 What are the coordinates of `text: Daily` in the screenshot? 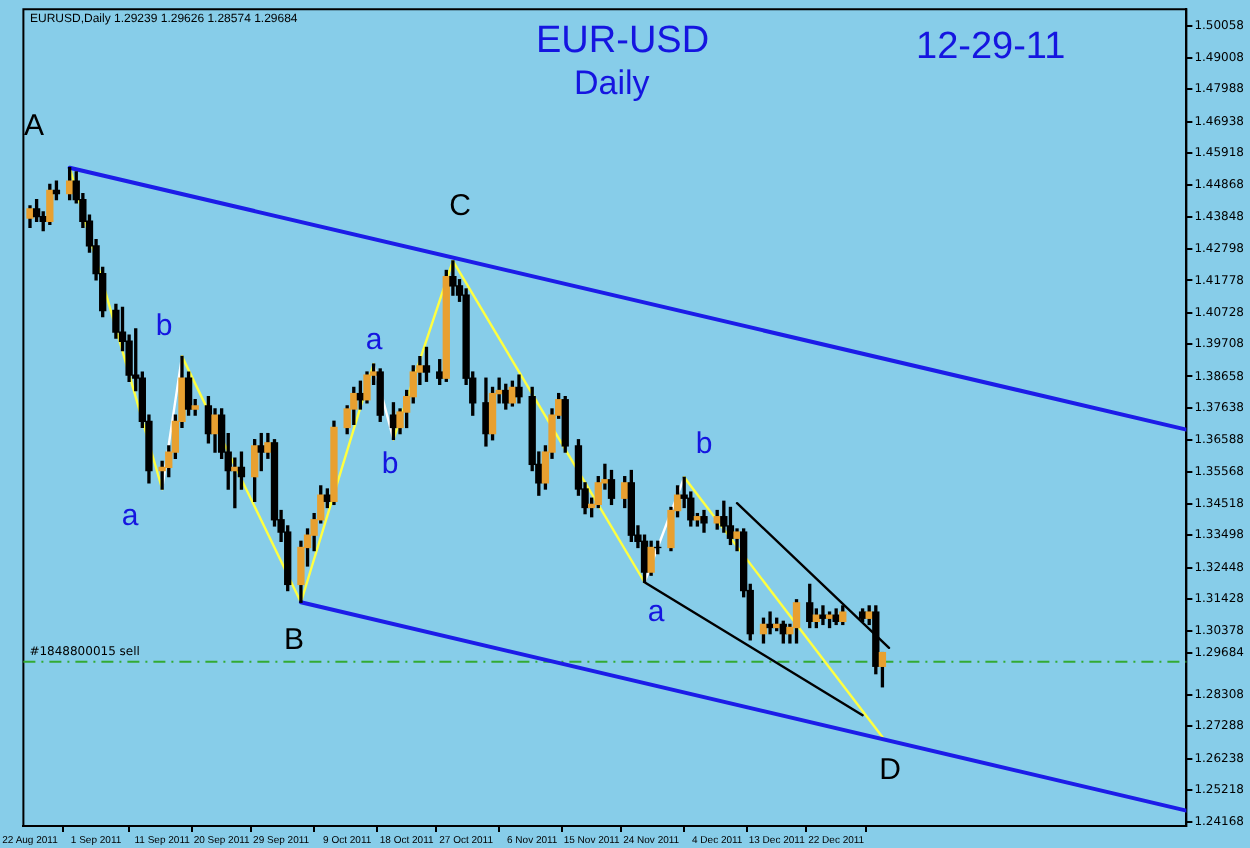 It's located at (612, 84).